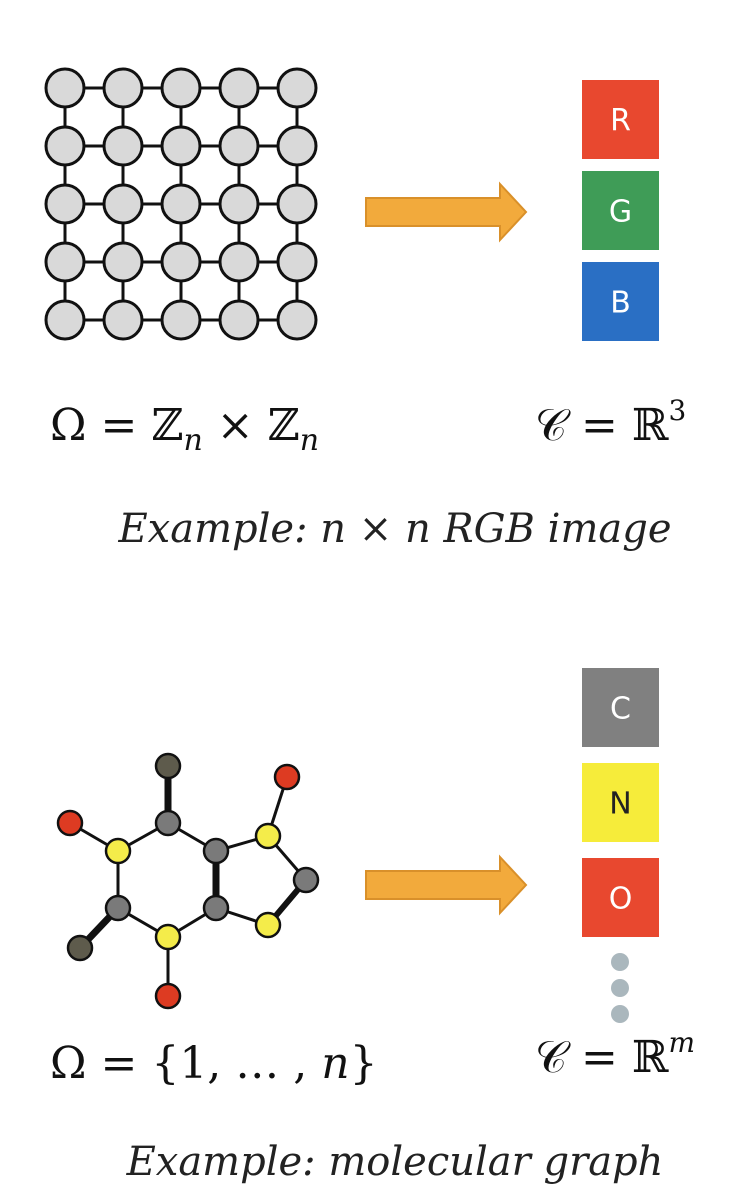 The height and width of the screenshot is (1200, 748). What do you see at coordinates (446, 885) in the screenshot?
I see `bottom-arrow` at bounding box center [446, 885].